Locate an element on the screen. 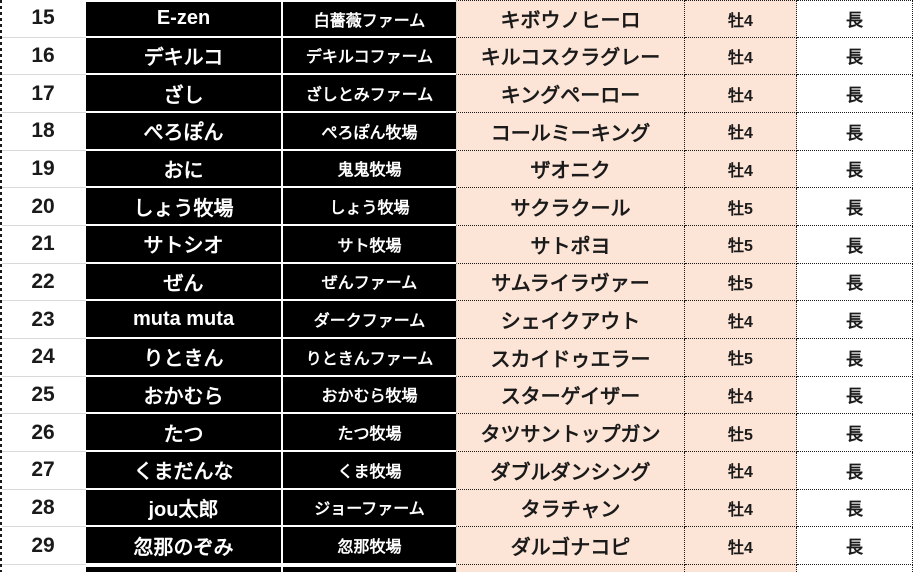 This screenshot has width=913, height=572. cell-horse-name: サクラクール is located at coordinates (570, 207).